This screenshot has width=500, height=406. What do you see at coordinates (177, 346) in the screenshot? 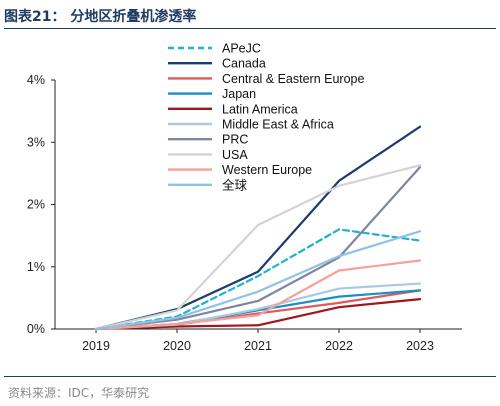
I see `x-tick-label: 2020` at bounding box center [177, 346].